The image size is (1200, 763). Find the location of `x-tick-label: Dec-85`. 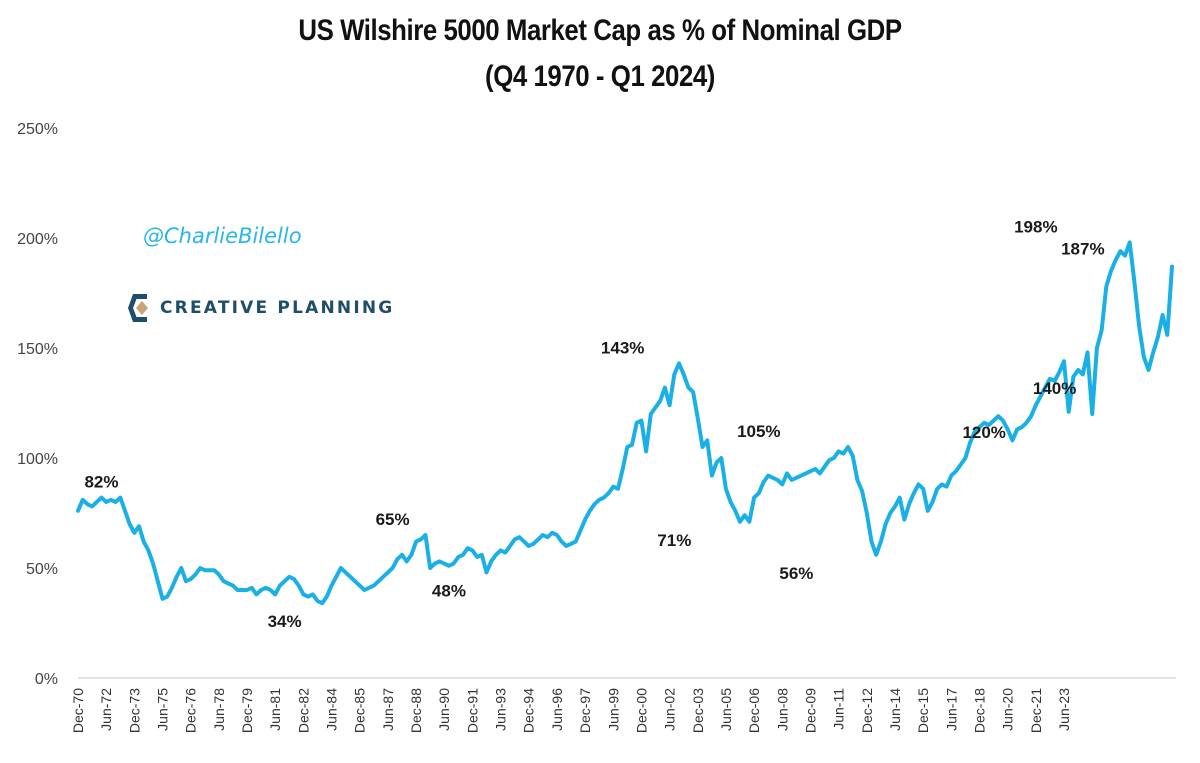

x-tick-label: Dec-85 is located at coordinates (360, 710).